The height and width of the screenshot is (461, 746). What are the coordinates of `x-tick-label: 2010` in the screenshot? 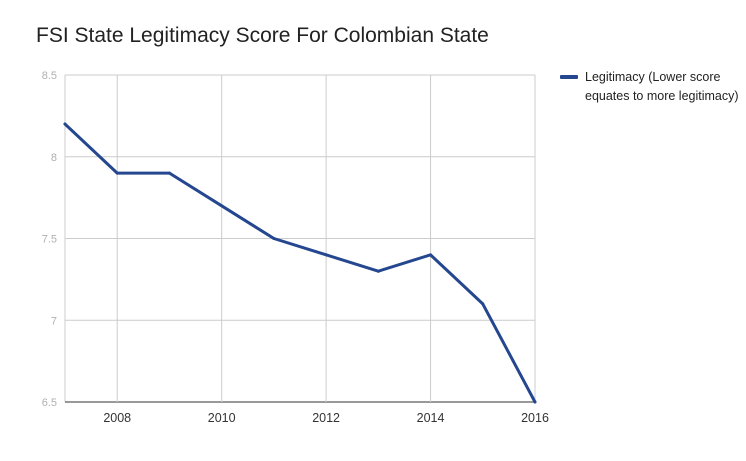 It's located at (222, 418).